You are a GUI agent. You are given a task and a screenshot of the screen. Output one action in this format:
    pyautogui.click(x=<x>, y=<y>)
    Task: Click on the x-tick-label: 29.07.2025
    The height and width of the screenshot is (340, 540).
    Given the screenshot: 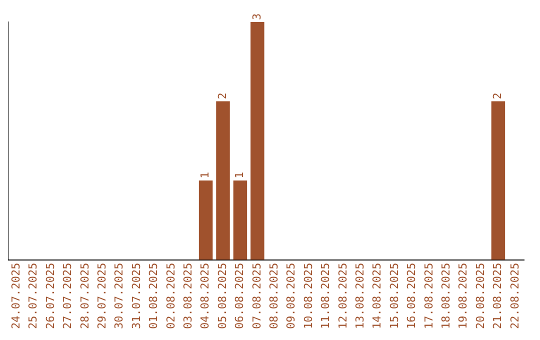 What is the action you would take?
    pyautogui.click(x=101, y=296)
    